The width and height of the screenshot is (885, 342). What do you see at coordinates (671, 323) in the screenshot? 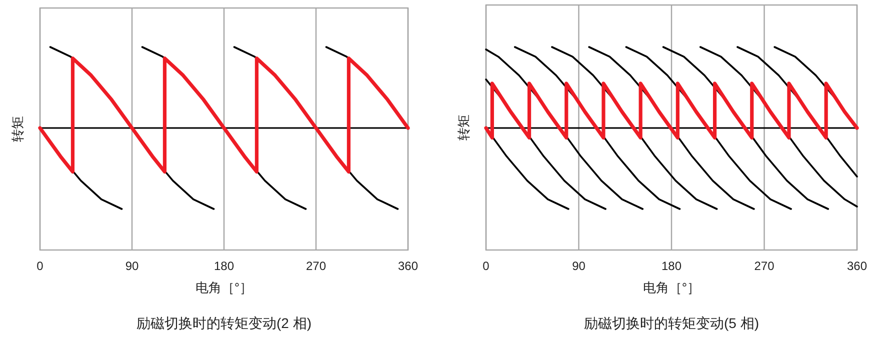
I see `text: 励磁切换时的转矩变动(5 相)` at bounding box center [671, 323].